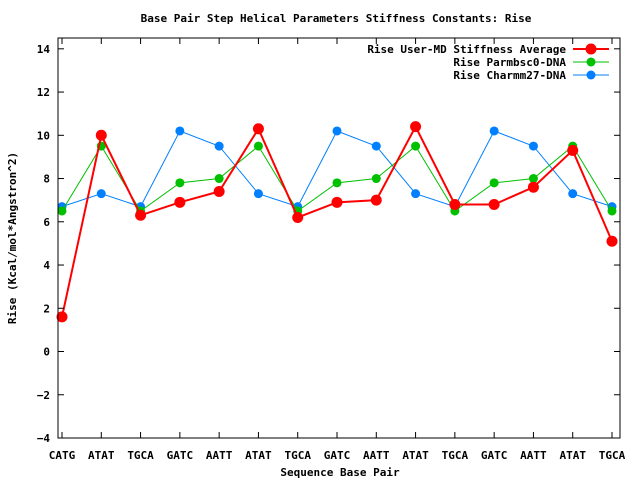 The image size is (640, 480). What do you see at coordinates (62, 455) in the screenshot?
I see `x-tick-label: CATG` at bounding box center [62, 455].